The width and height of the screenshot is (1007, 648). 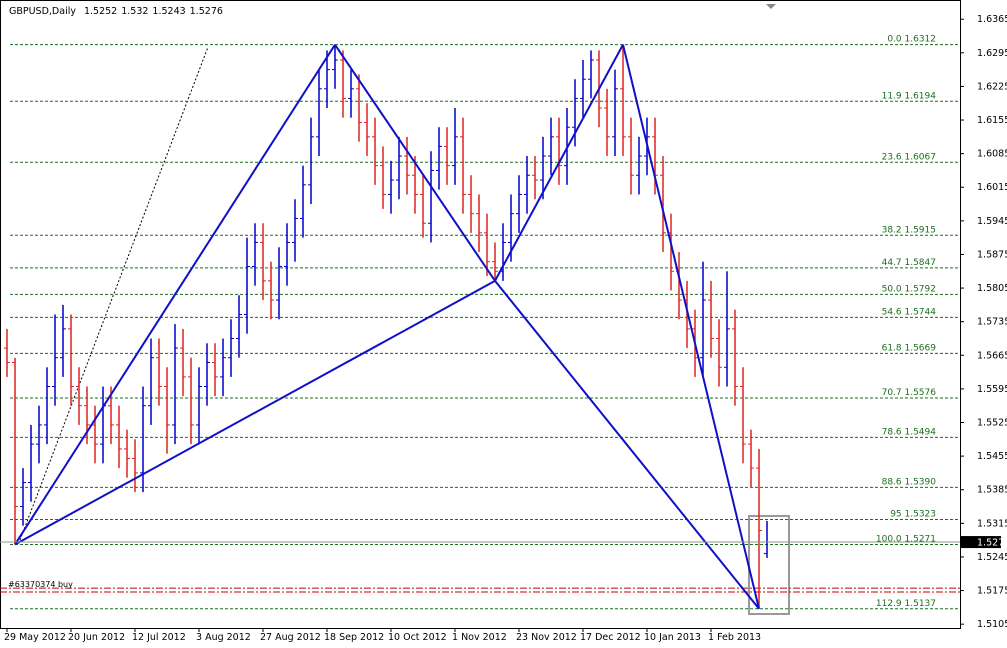 I want to click on y-tick-label: 1.6295, so click(x=992, y=53).